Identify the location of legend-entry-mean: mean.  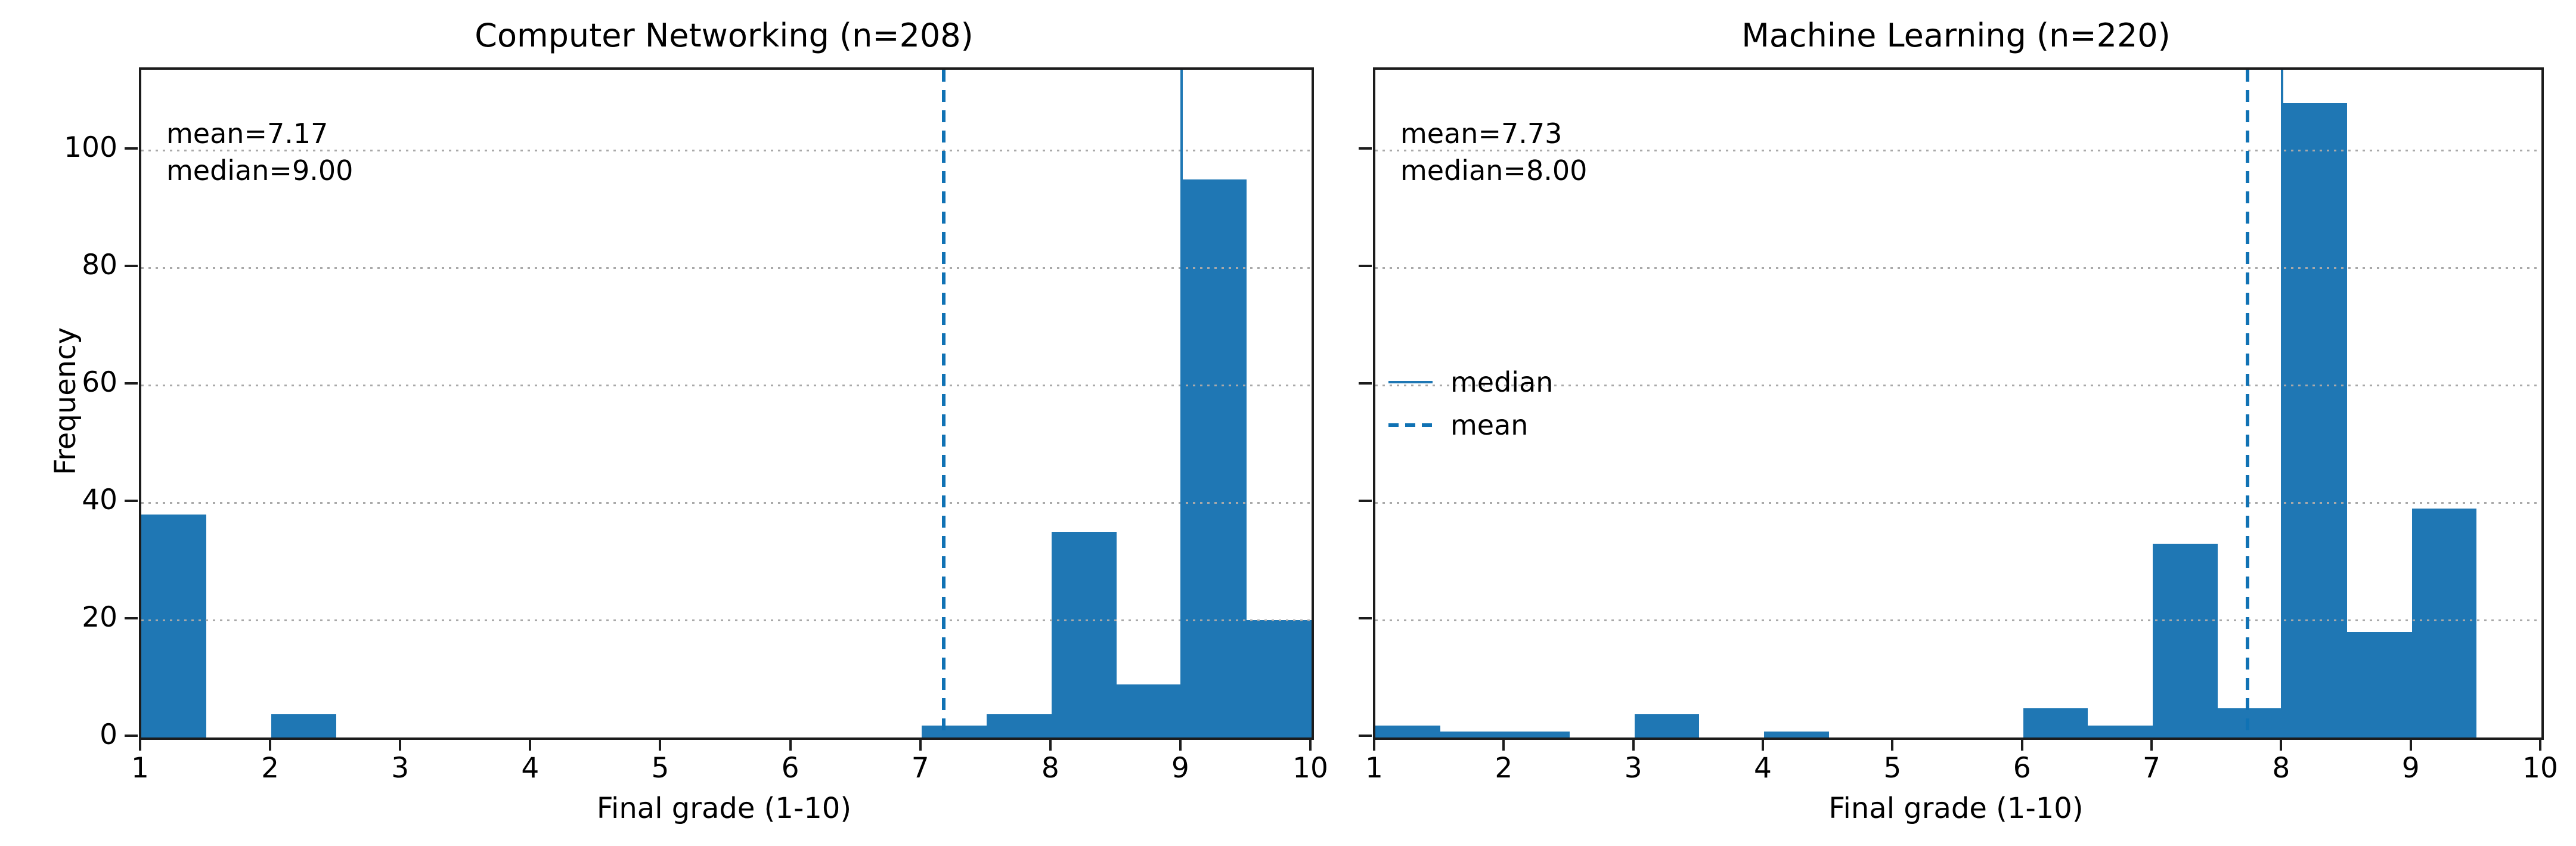
(1470, 425).